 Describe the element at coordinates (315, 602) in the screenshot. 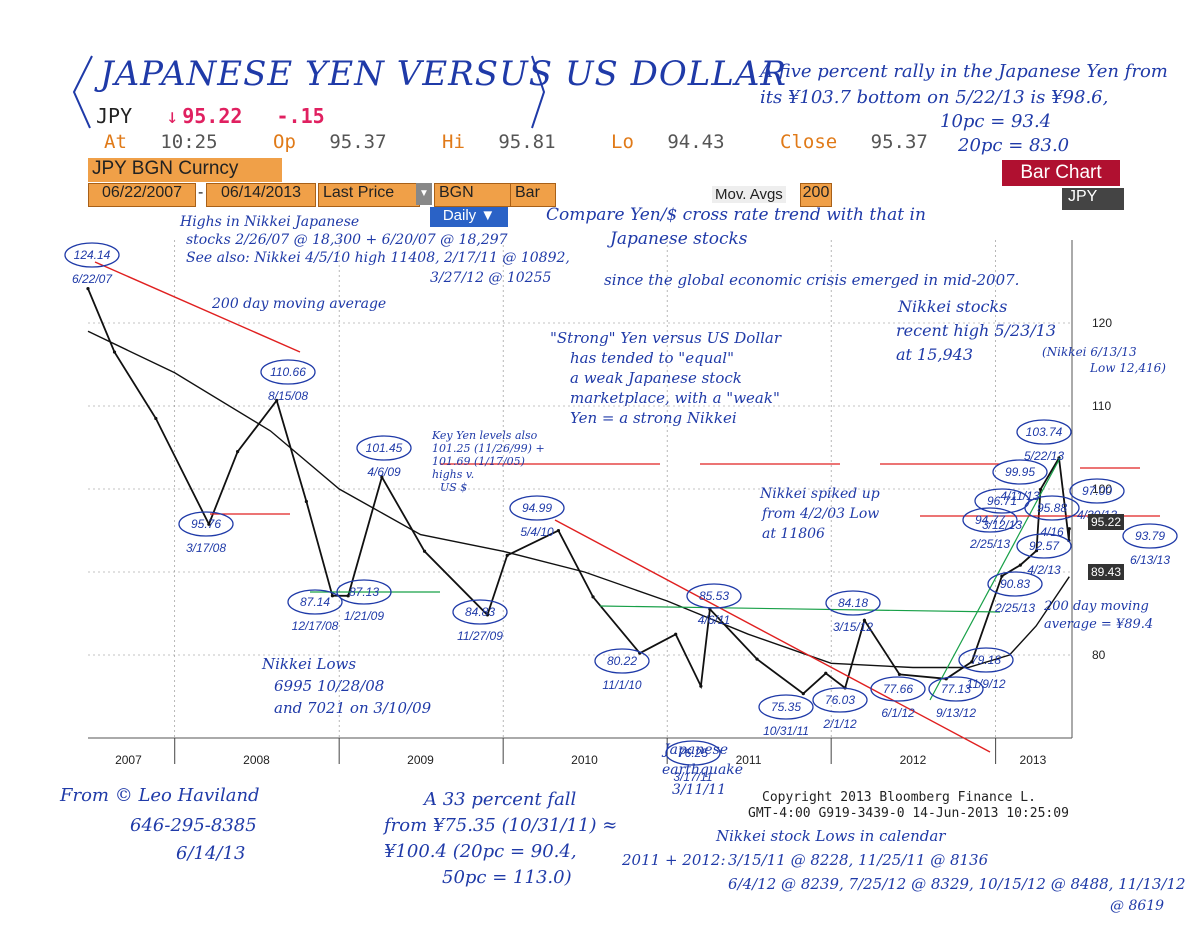

I see `annotation-value: 87.14` at that location.